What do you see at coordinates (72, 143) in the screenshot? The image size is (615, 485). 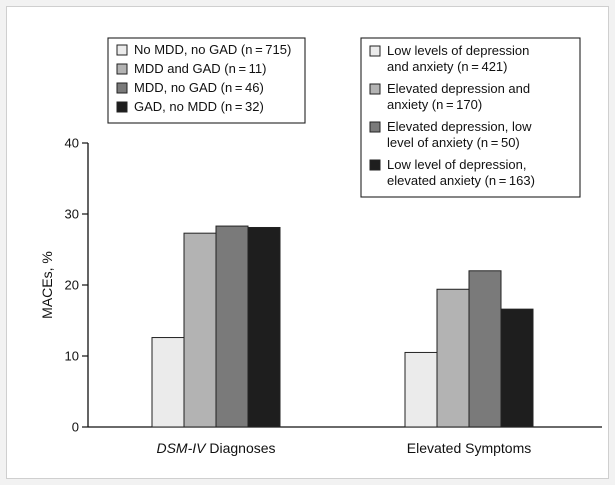 I see `y-tick-label: 40` at bounding box center [72, 143].